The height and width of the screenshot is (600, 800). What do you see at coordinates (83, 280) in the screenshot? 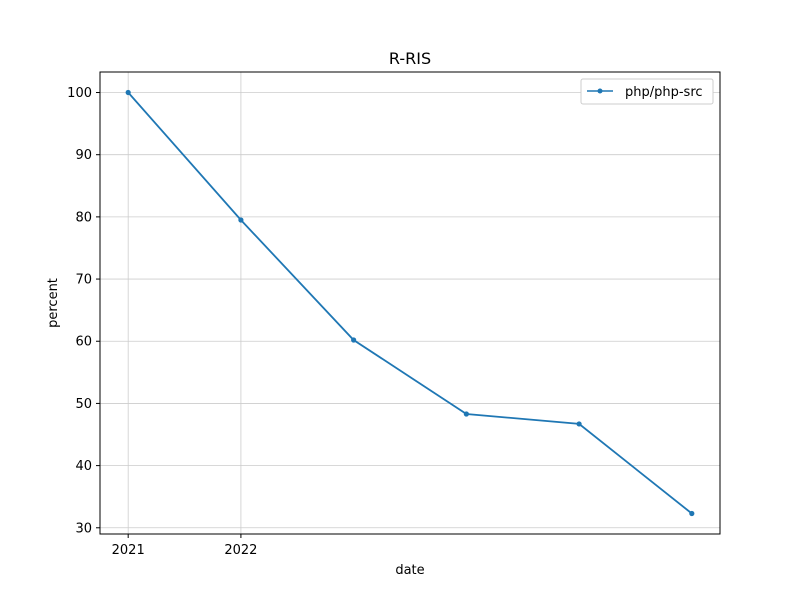
I see `y-tick-label: 70` at bounding box center [83, 280].